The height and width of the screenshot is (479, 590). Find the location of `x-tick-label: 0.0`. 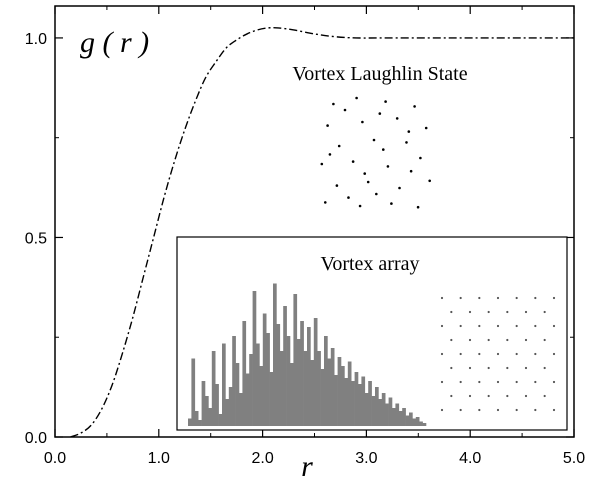

x-tick-label: 0.0 is located at coordinates (55, 458).